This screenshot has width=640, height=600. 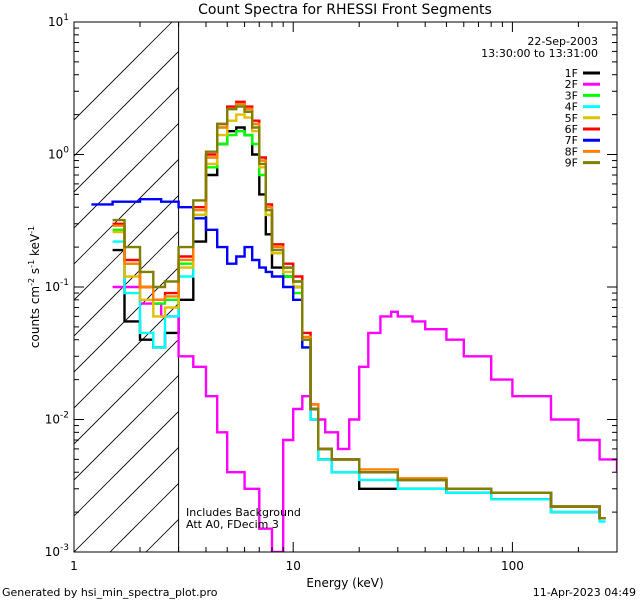 What do you see at coordinates (35, 273) in the screenshot?
I see `y-axis-label-mid: s` at bounding box center [35, 273].